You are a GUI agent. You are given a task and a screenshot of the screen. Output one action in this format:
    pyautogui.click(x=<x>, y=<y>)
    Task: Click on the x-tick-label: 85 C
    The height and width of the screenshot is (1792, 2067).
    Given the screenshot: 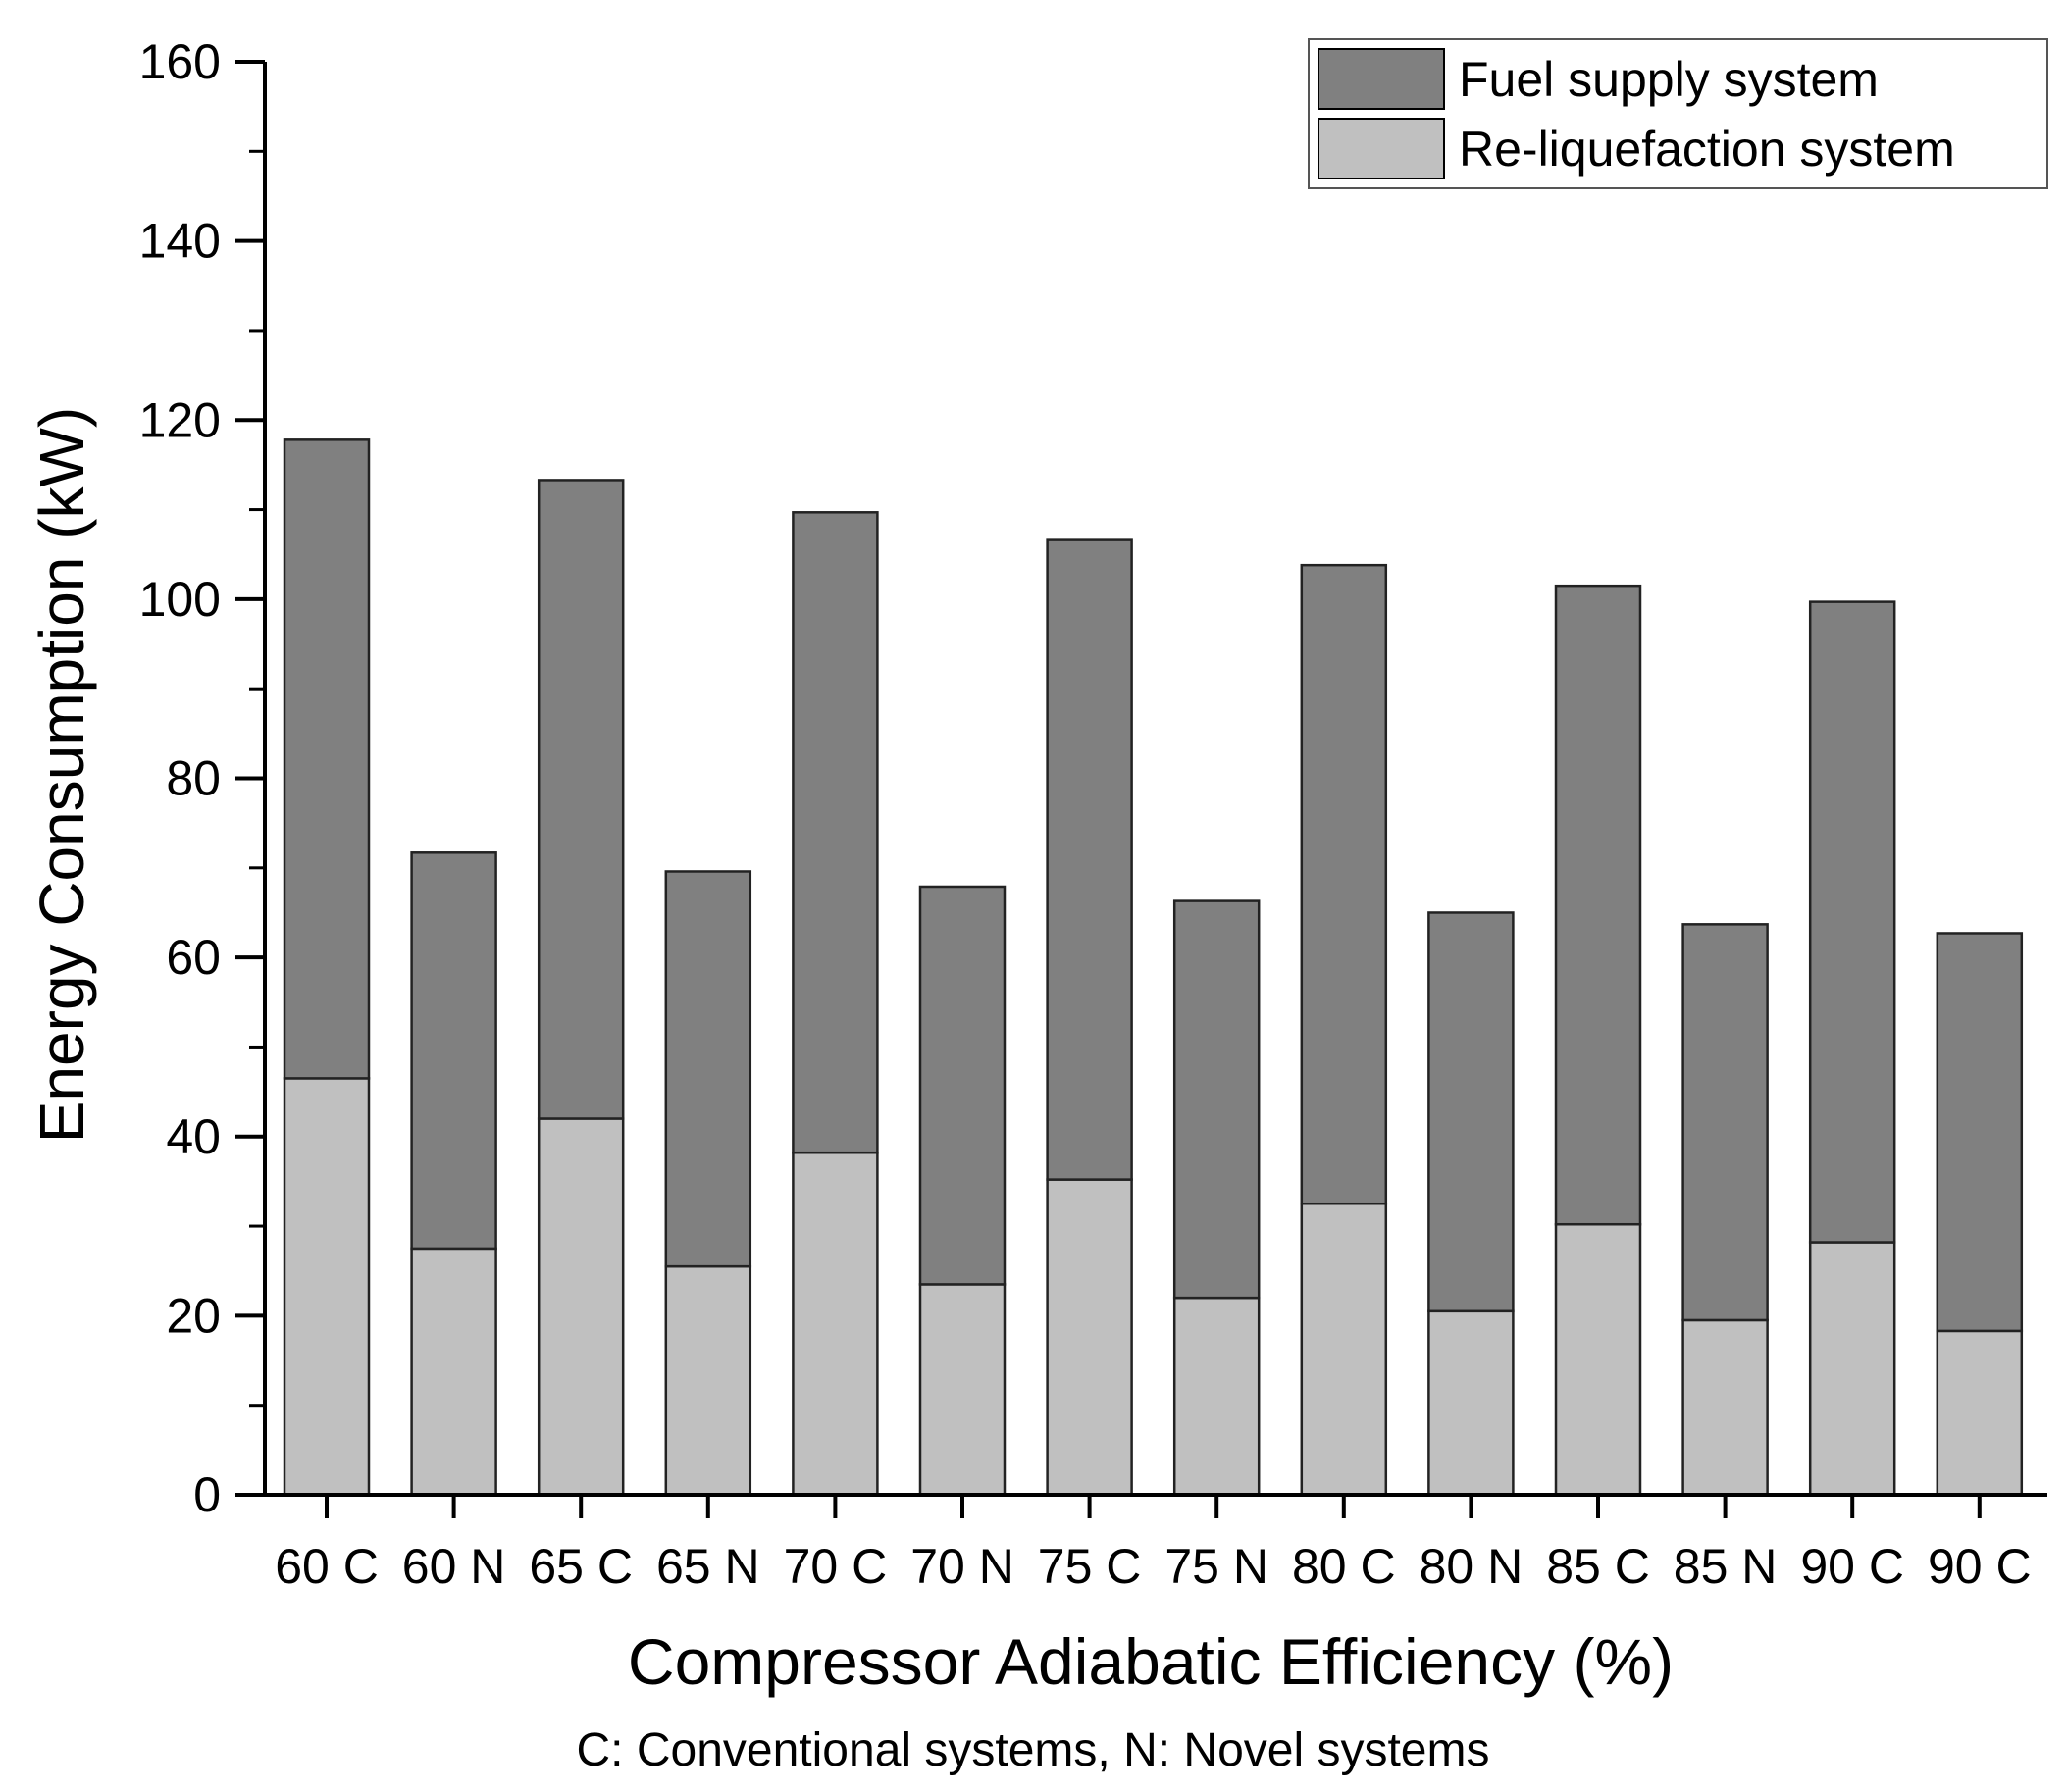 What is the action you would take?
    pyautogui.click(x=1598, y=1566)
    